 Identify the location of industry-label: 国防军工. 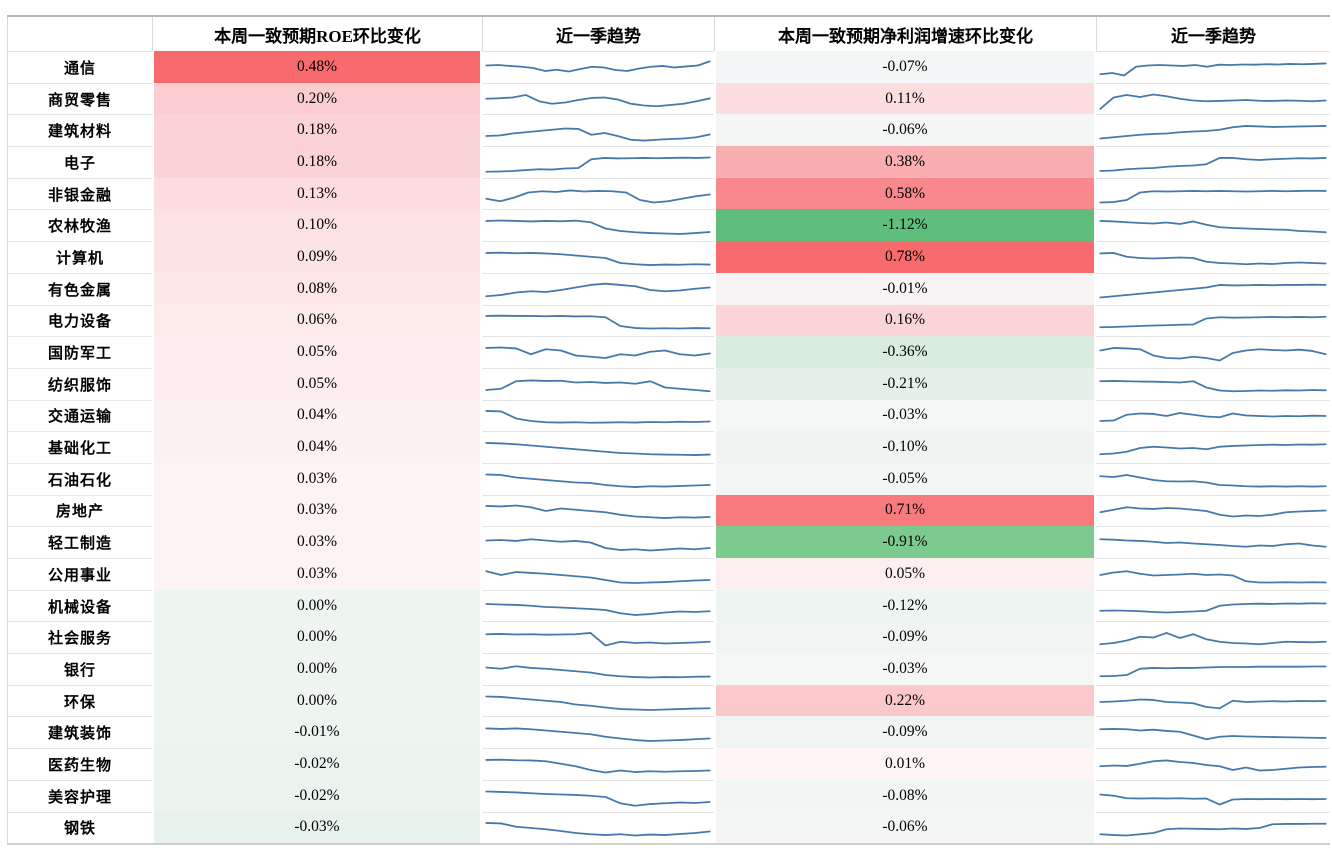
(79, 352).